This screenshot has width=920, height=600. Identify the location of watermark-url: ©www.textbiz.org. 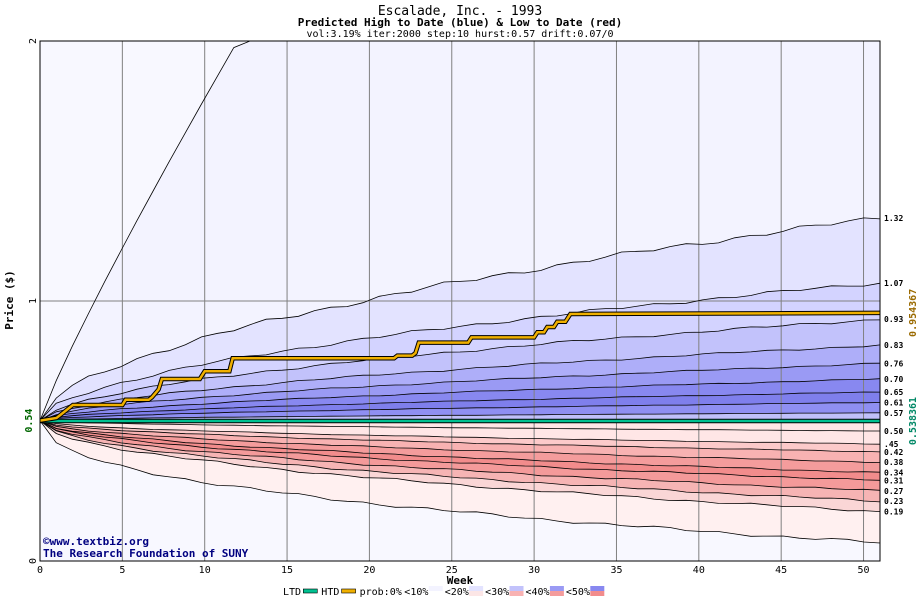
(96, 541).